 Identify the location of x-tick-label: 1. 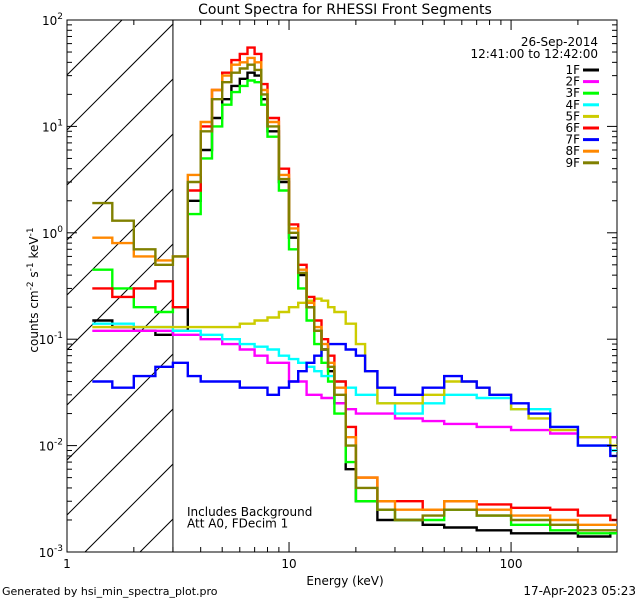
(67, 564).